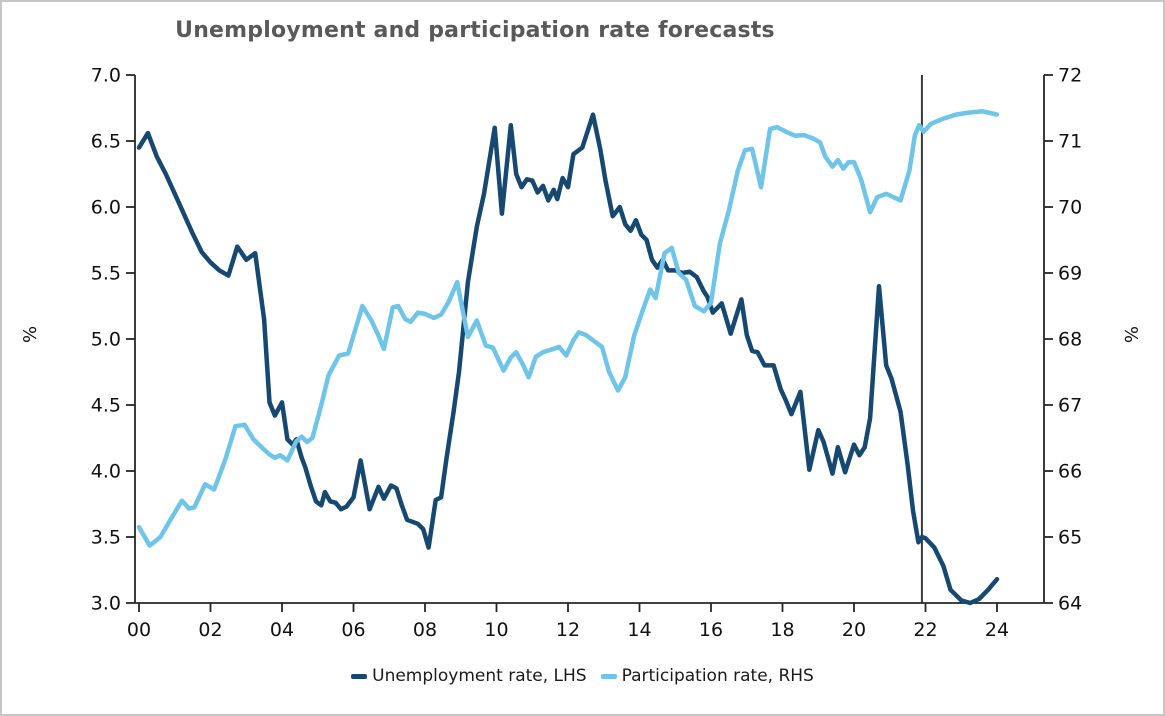 The image size is (1165, 716). Describe the element at coordinates (639, 630) in the screenshot. I see `x-axis-tick-label: 14` at that location.